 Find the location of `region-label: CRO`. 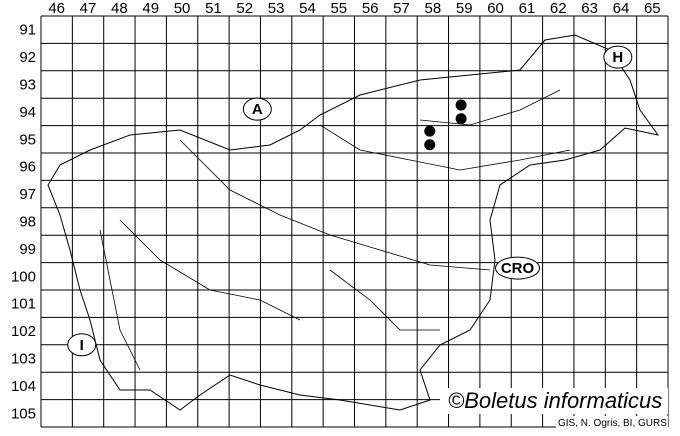

region-label: CRO is located at coordinates (518, 268).